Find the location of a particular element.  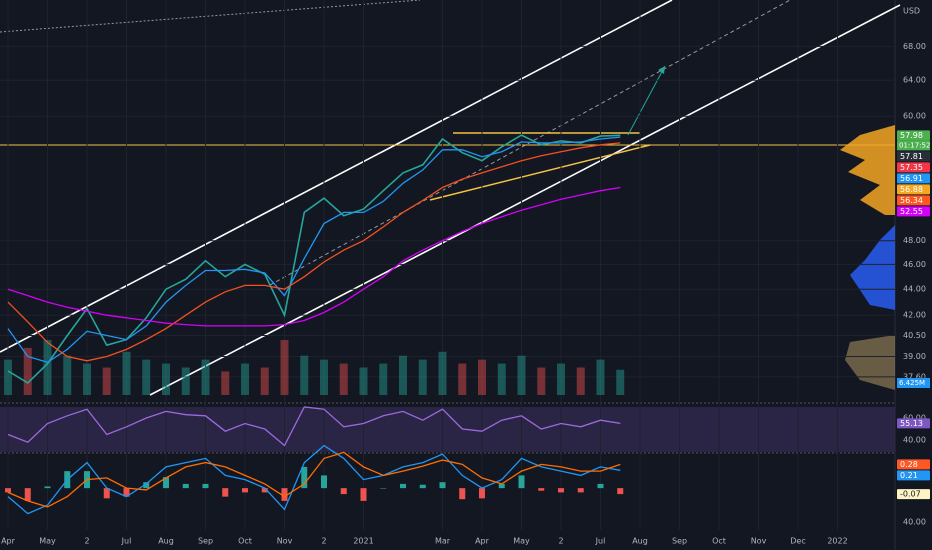

x-tick-label: Aug is located at coordinates (640, 541).